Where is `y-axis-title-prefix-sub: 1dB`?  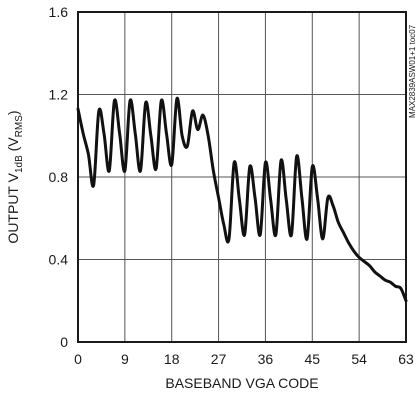
y-axis-title-prefix-sub: 1dB is located at coordinates (19, 164).